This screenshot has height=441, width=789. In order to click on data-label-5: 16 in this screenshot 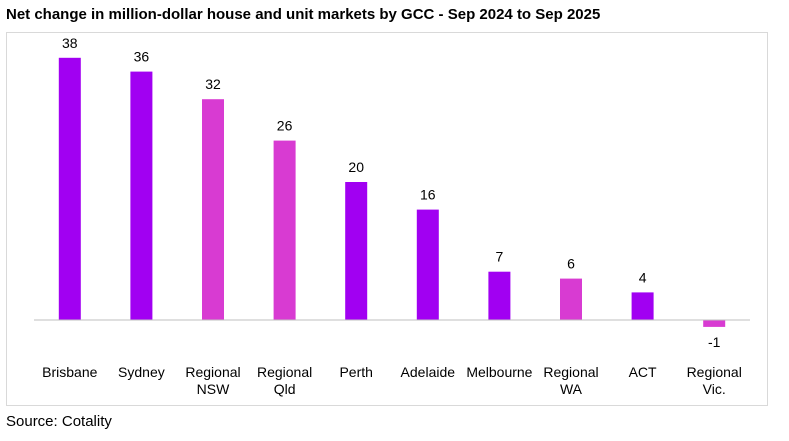, I will do `click(428, 195)`.